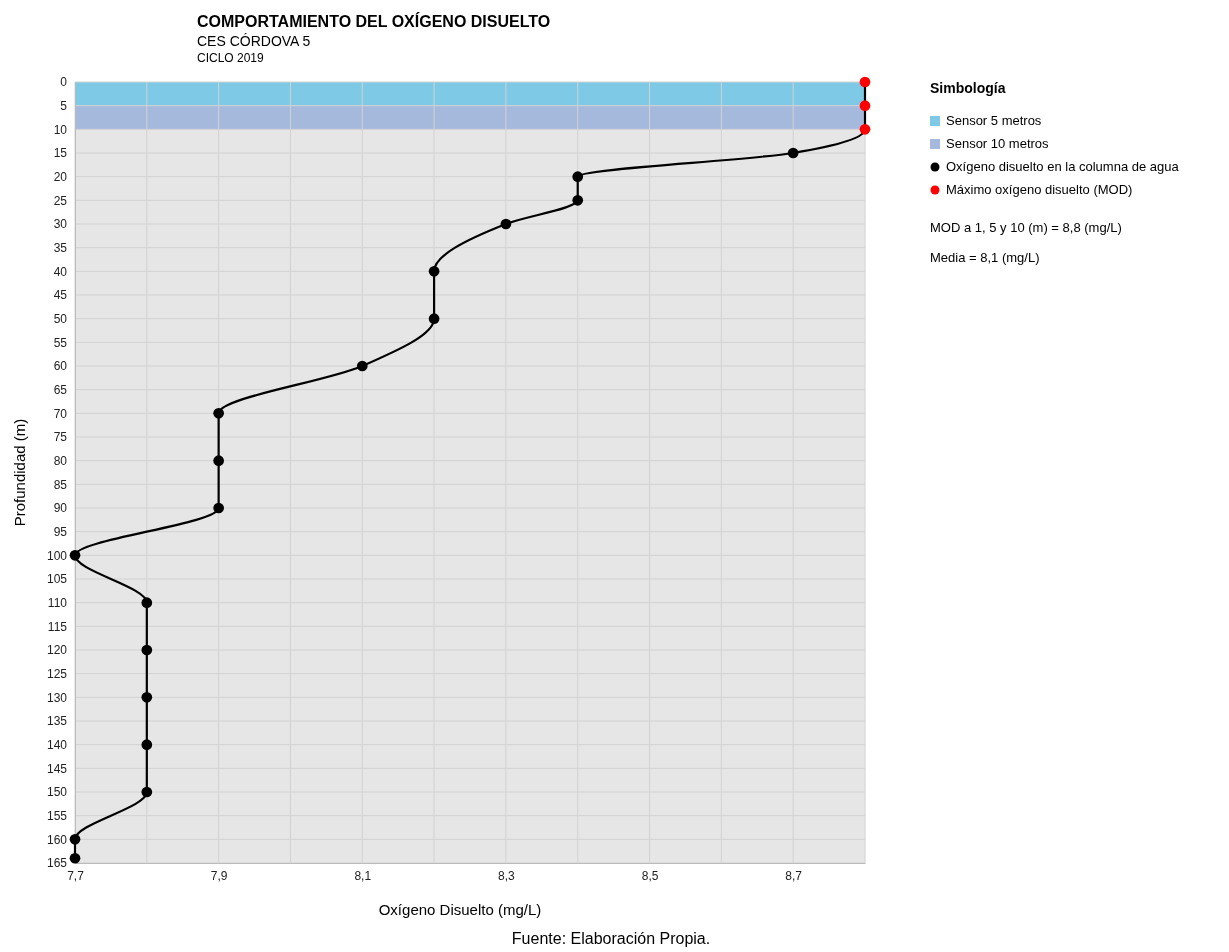 The image size is (1229, 952). What do you see at coordinates (60, 366) in the screenshot?
I see `y-tick-label: 60` at bounding box center [60, 366].